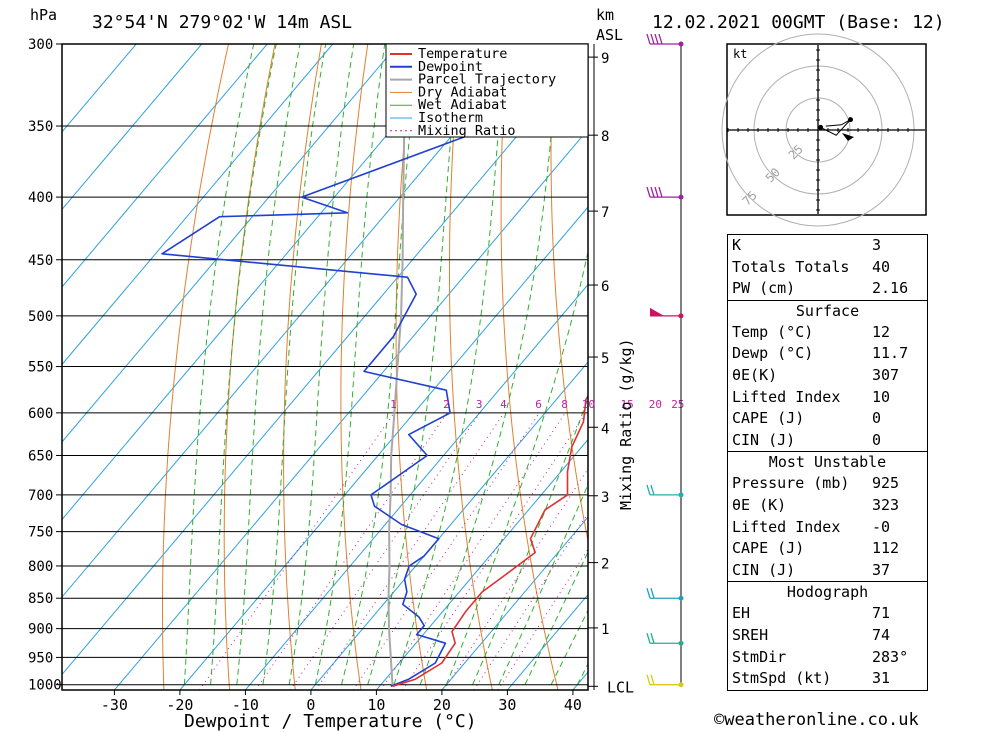 The width and height of the screenshot is (1000, 733). Describe the element at coordinates (773, 331) in the screenshot. I see `index-label: Temp (°C)` at that location.